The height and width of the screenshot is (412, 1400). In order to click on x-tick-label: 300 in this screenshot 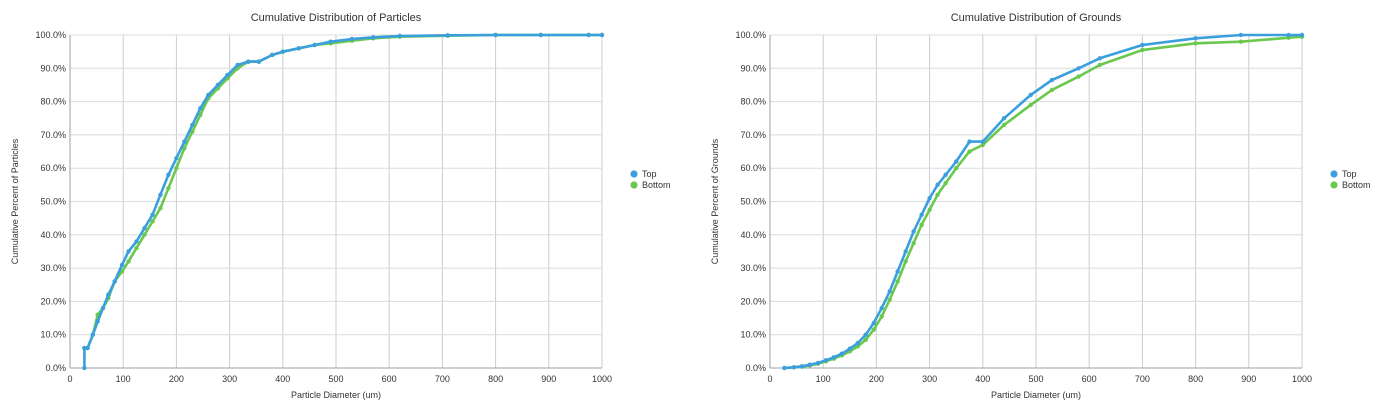, I will do `click(929, 379)`.